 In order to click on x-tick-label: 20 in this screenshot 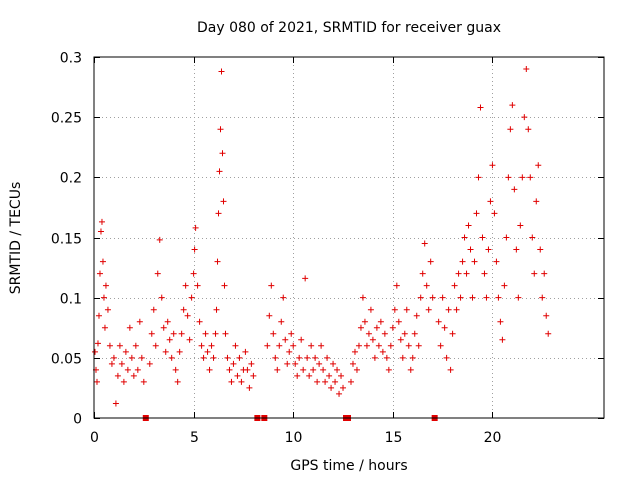, I will do `click(493, 438)`.